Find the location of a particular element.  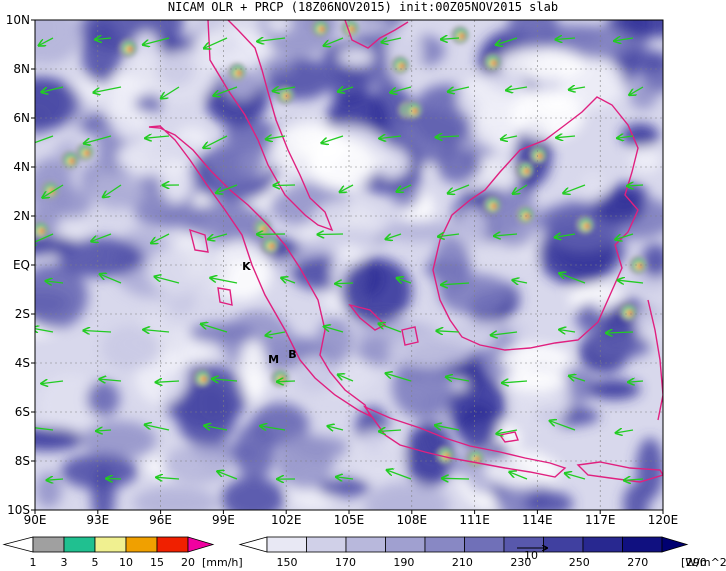

latitude-tick-label: 10S is located at coordinates (18, 510).